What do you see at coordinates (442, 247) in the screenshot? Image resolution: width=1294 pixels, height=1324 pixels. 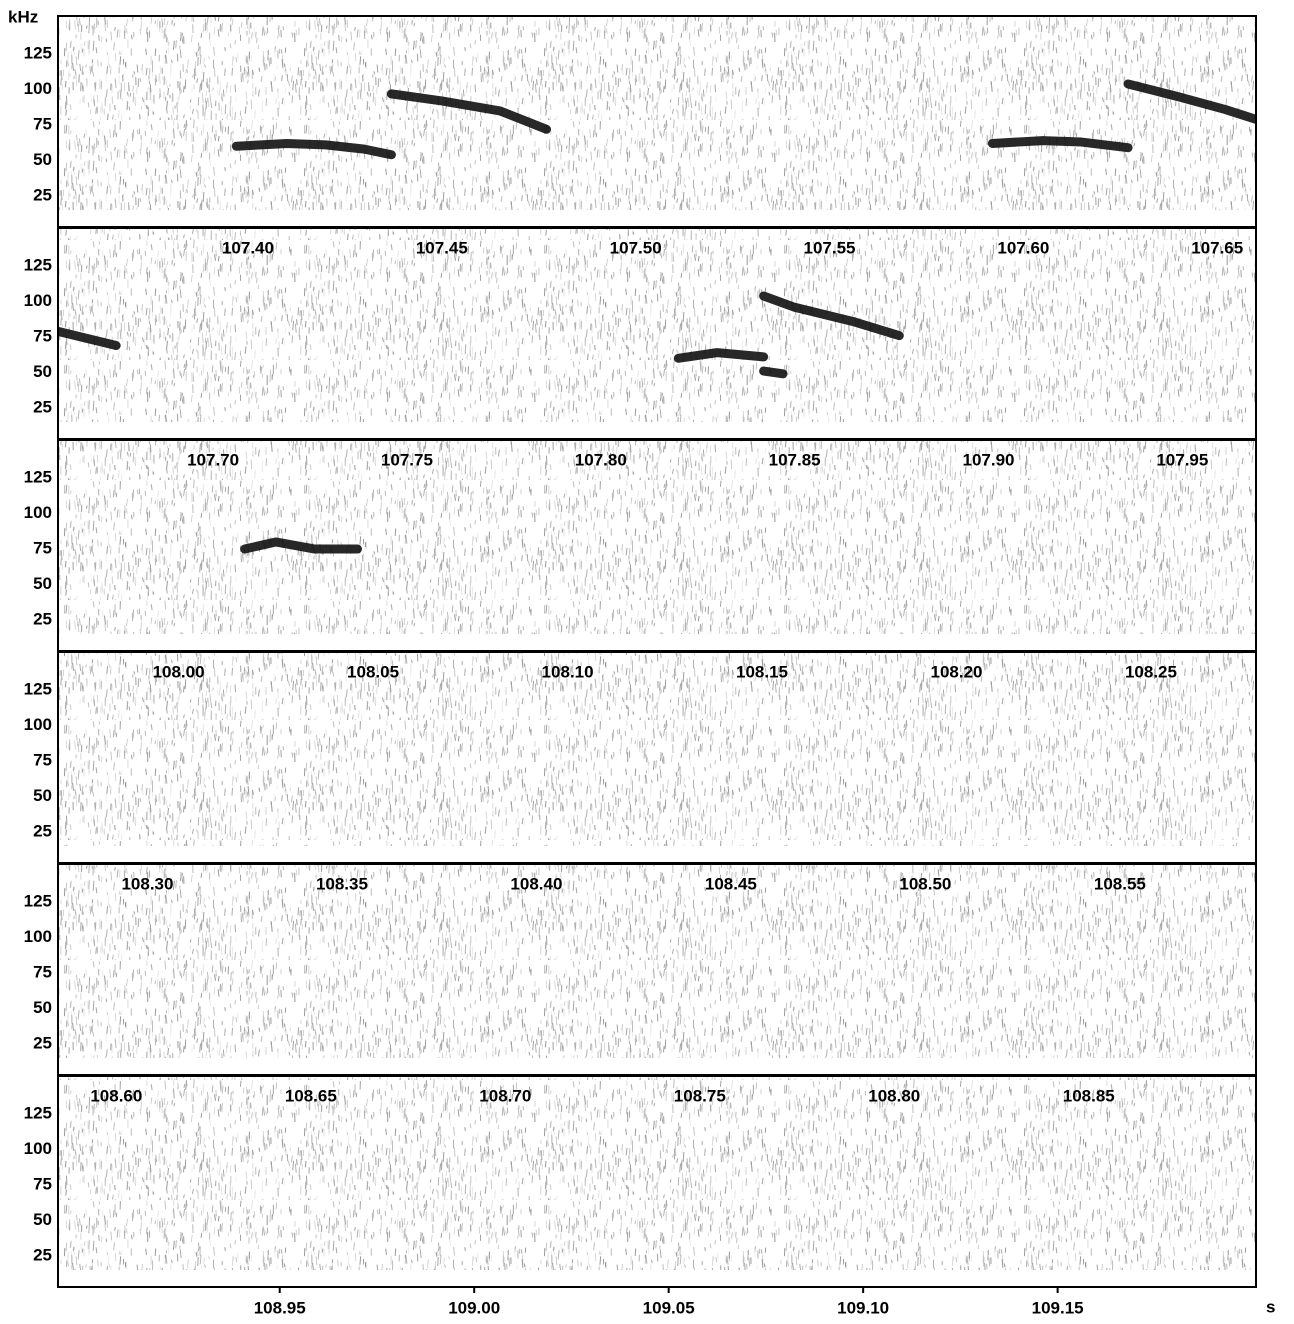 I see `x-tick-label: 107.45` at bounding box center [442, 247].